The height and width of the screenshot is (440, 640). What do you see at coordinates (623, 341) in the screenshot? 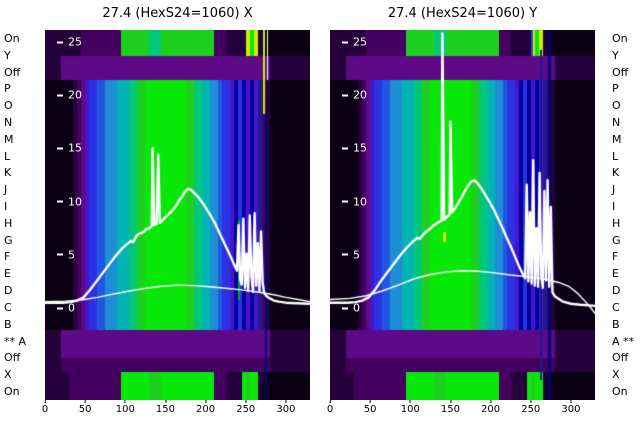
I see `row-label-a: A **` at bounding box center [623, 341].